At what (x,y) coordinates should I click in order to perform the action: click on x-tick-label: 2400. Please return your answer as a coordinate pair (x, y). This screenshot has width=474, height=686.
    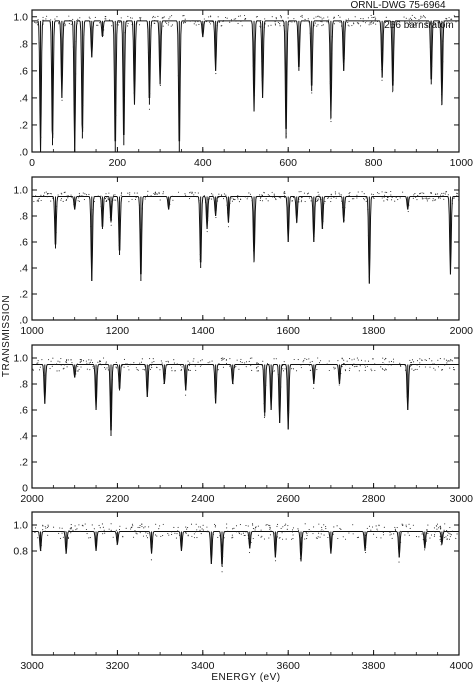
    Looking at the image, I should click on (203, 499).